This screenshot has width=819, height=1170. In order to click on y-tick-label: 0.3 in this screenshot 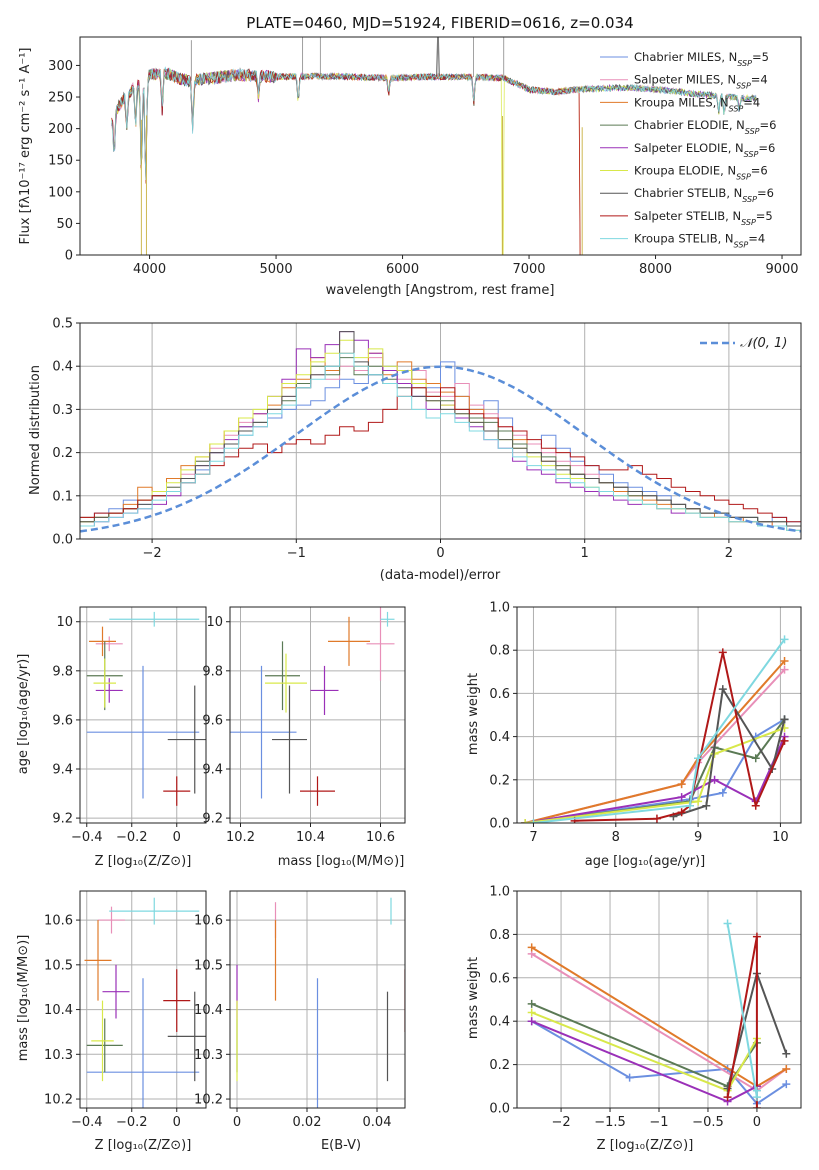, I will do `click(62, 410)`.